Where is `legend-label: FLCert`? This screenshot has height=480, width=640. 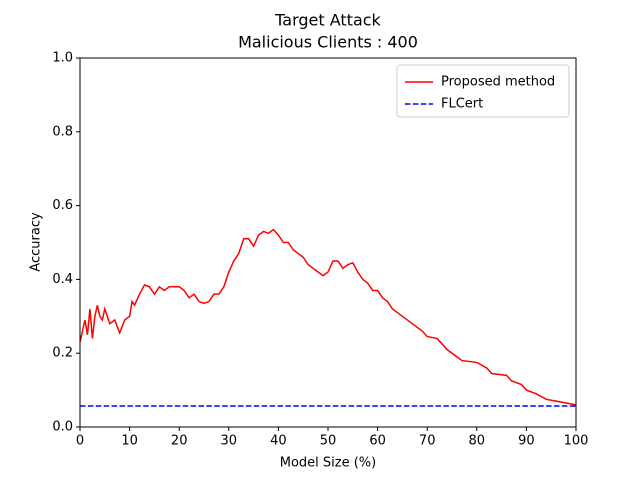
legend-label: FLCert is located at coordinates (462, 104).